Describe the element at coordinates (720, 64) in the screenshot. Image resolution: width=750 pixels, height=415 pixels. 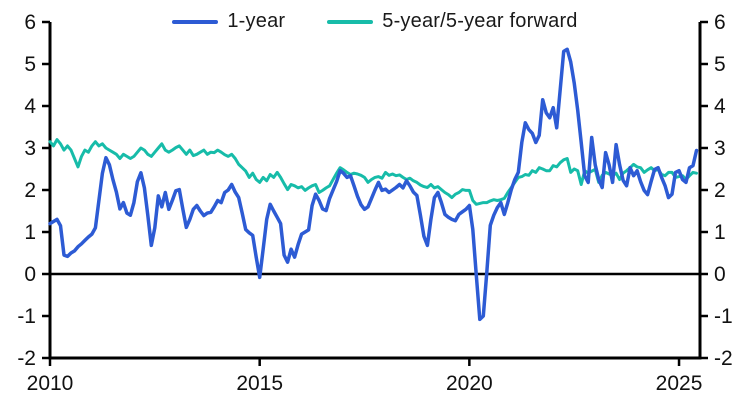
I see `y-tick-label-right: 5` at that location.